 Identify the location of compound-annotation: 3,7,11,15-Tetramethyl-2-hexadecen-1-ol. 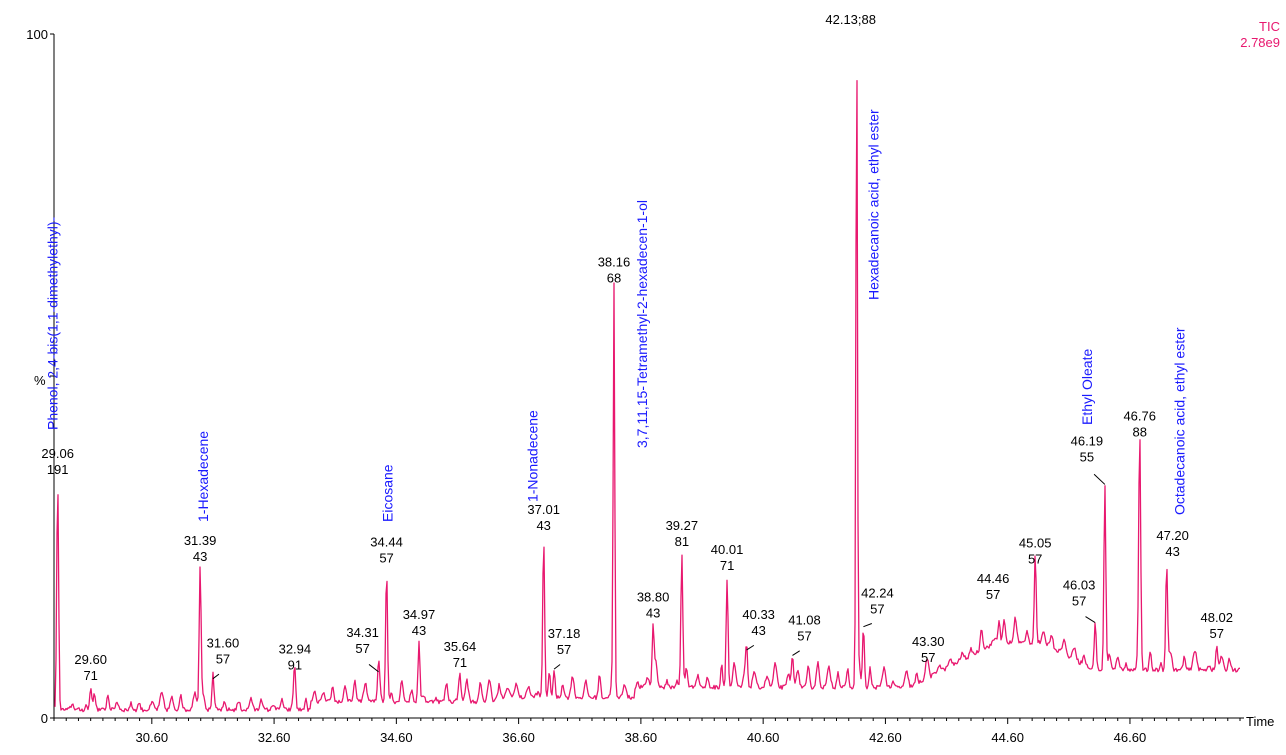
(642, 324).